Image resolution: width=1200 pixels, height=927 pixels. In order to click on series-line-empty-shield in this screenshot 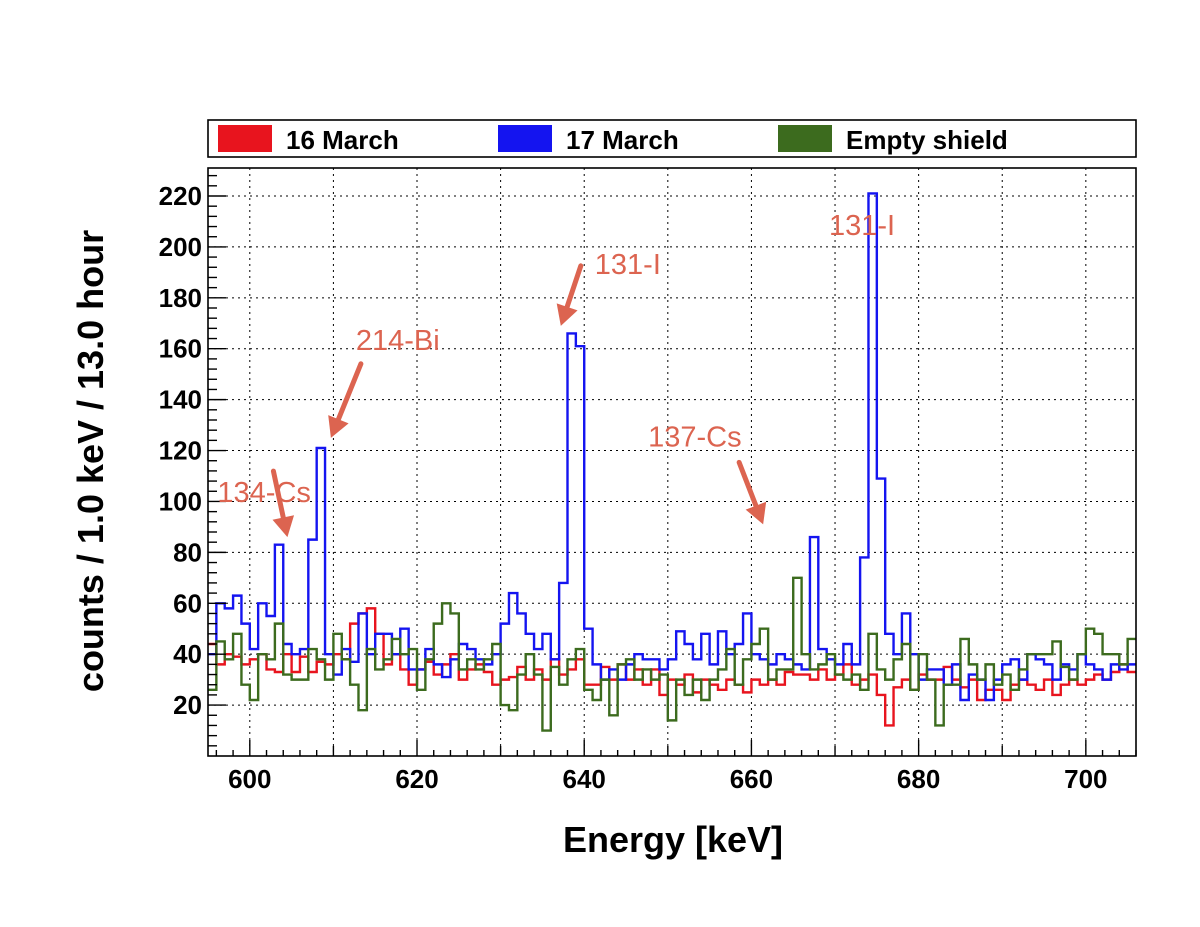, I will do `click(672, 654)`.